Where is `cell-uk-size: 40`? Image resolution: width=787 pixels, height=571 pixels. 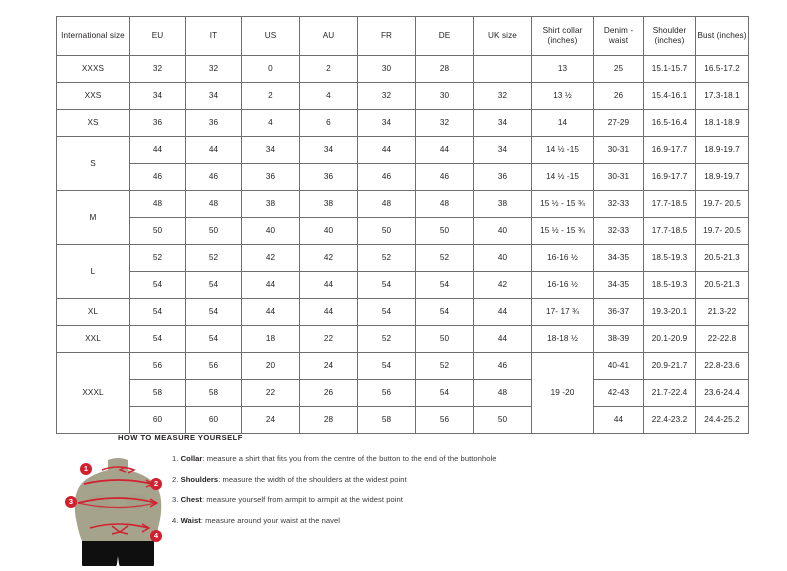
cell-uk-size: 40 is located at coordinates (502, 231).